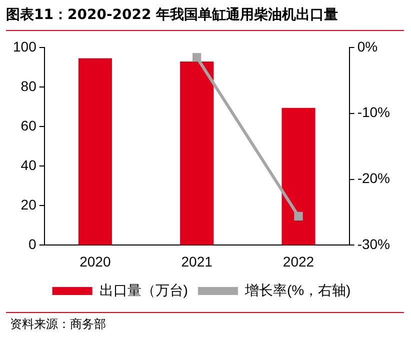  Describe the element at coordinates (373, 244) in the screenshot. I see `y2-tick-label: -30%` at that location.